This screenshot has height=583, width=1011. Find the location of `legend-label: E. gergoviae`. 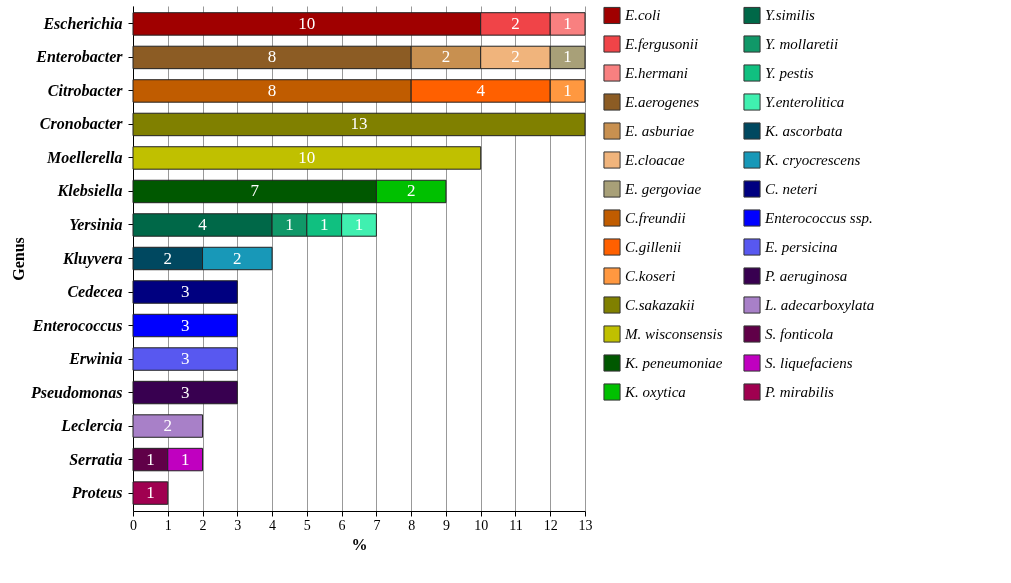

legend-label: E. gergoviae is located at coordinates (663, 189).